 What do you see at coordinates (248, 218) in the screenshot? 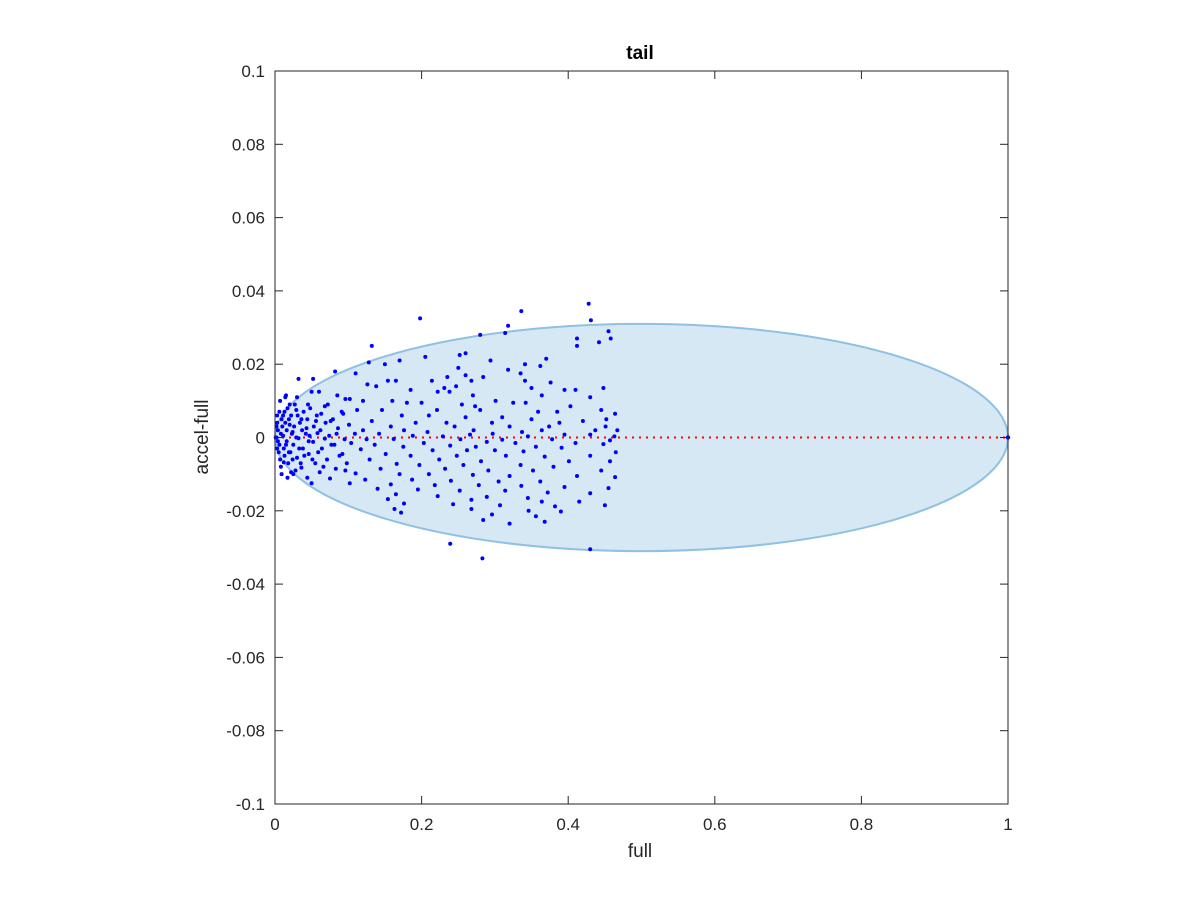
I see `y-tick-label: 0.06` at bounding box center [248, 218].